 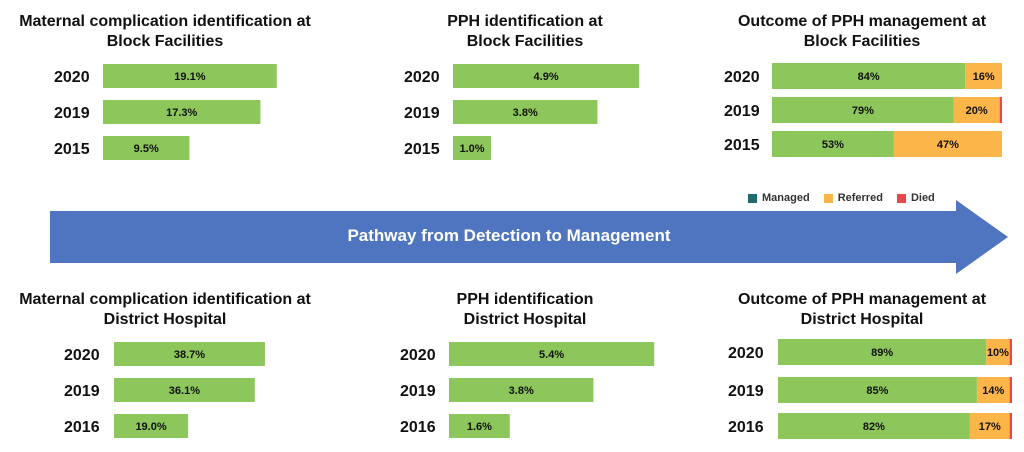 What do you see at coordinates (860, 198) in the screenshot?
I see `legend-label: Referred` at bounding box center [860, 198].